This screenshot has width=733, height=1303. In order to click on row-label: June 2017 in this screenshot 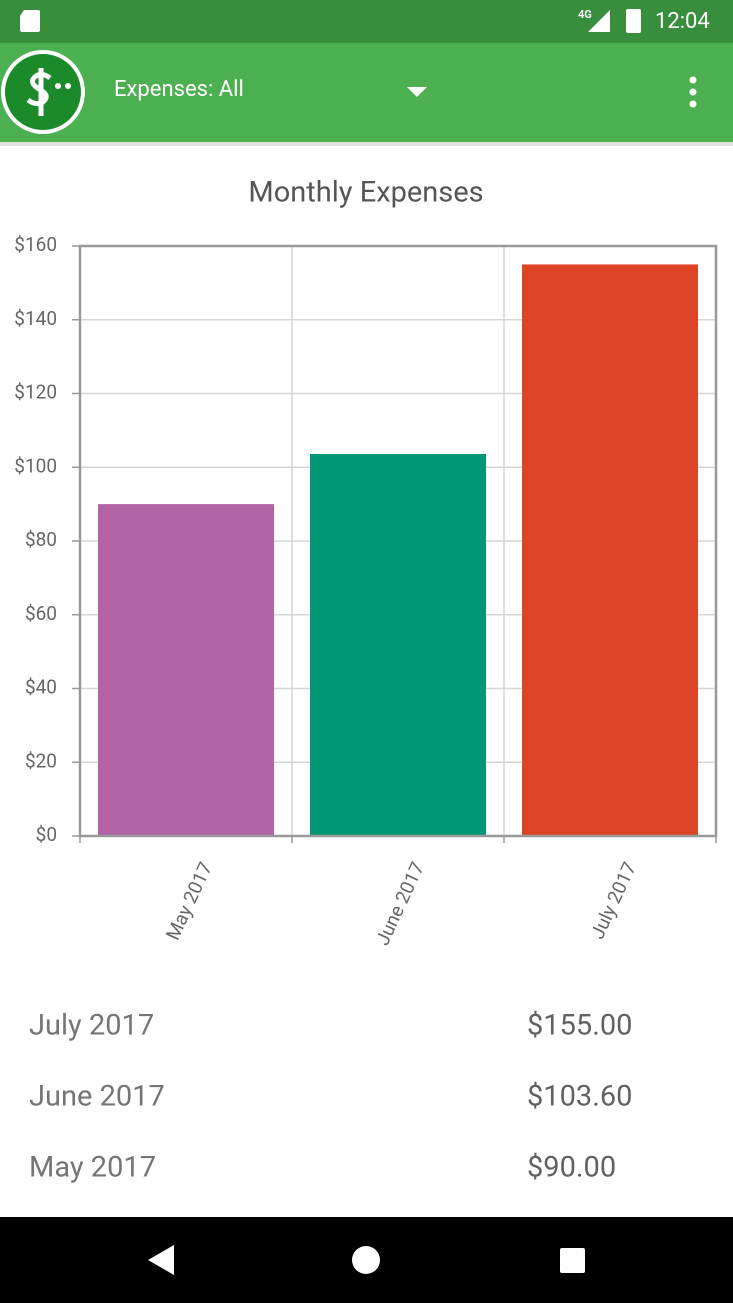, I will do `click(97, 1097)`.